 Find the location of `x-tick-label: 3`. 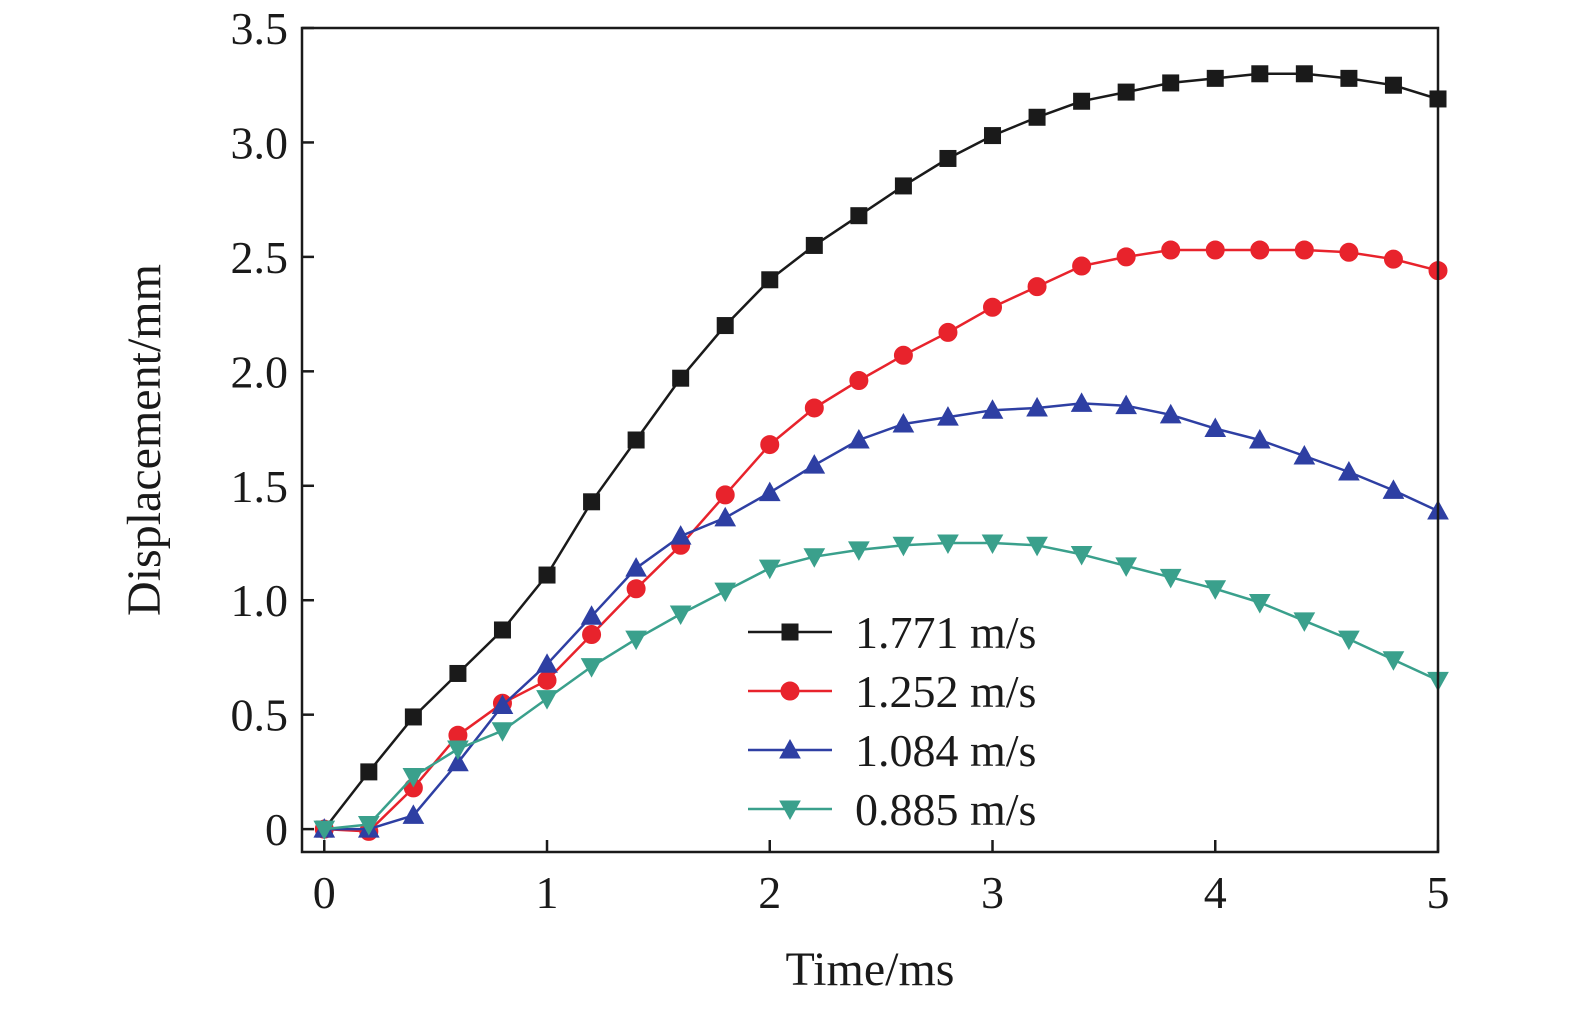

x-tick-label: 3 is located at coordinates (992, 892).